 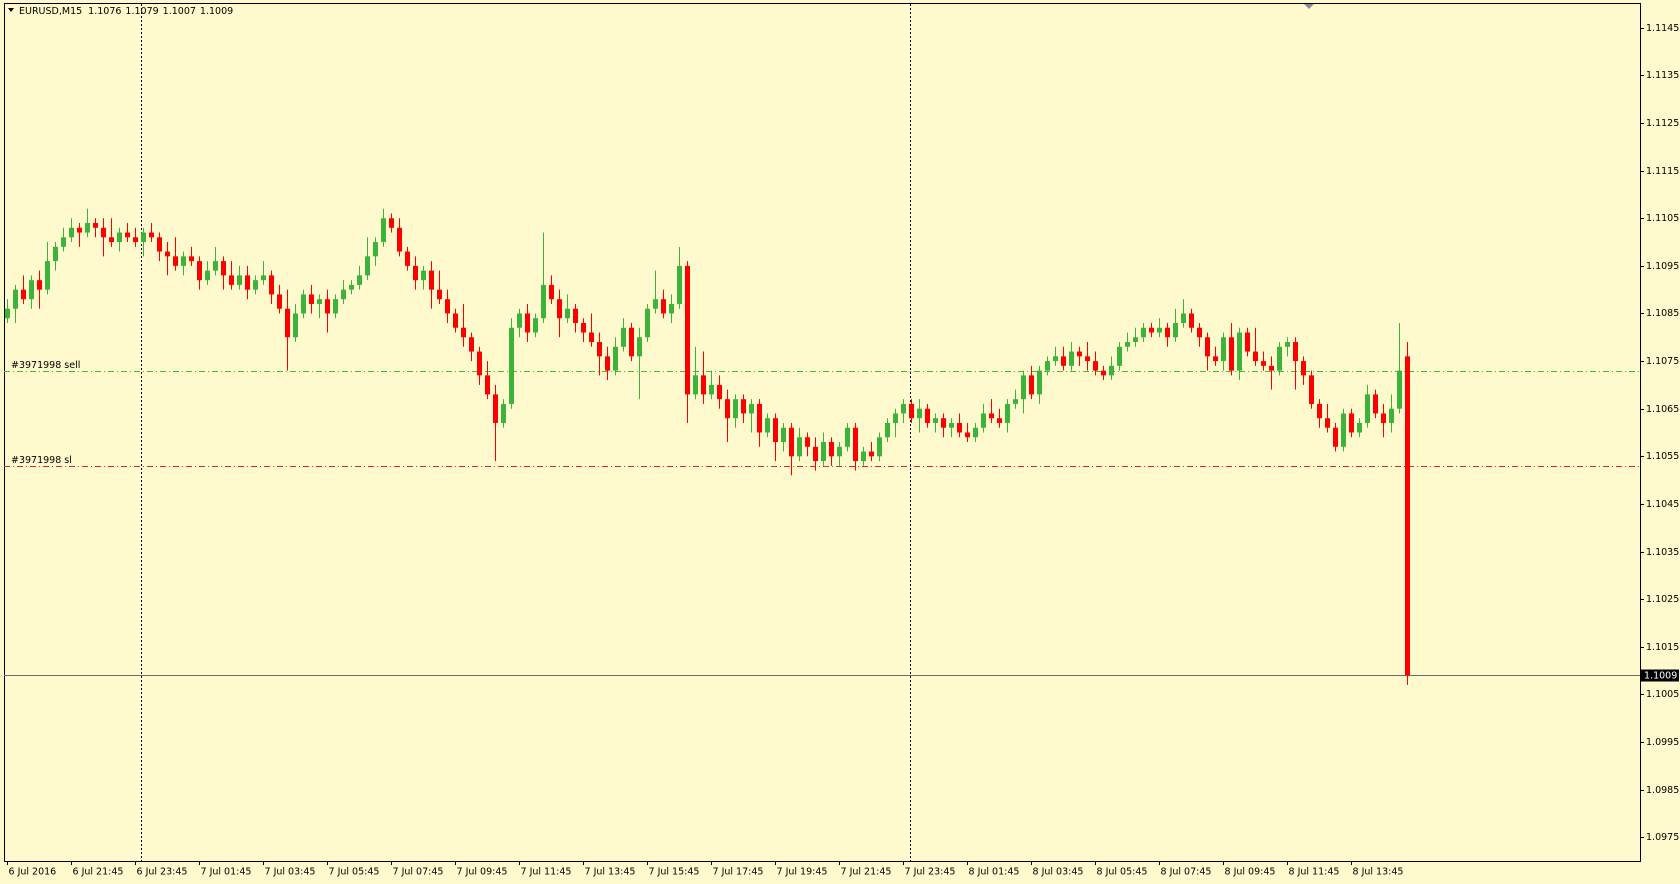 I want to click on ohlc-low: 1.1007, so click(x=179, y=11).